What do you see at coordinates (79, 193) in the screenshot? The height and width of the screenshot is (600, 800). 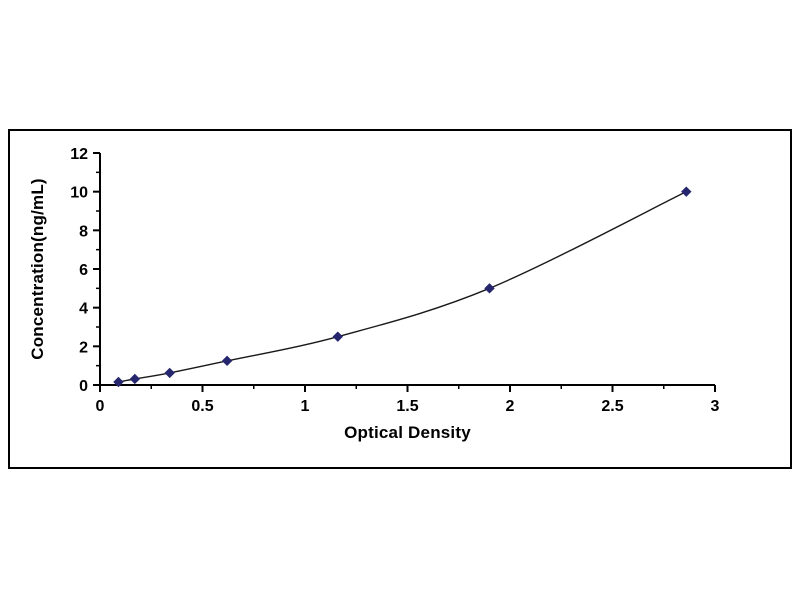 I see `y-tick-label: 10` at bounding box center [79, 193].